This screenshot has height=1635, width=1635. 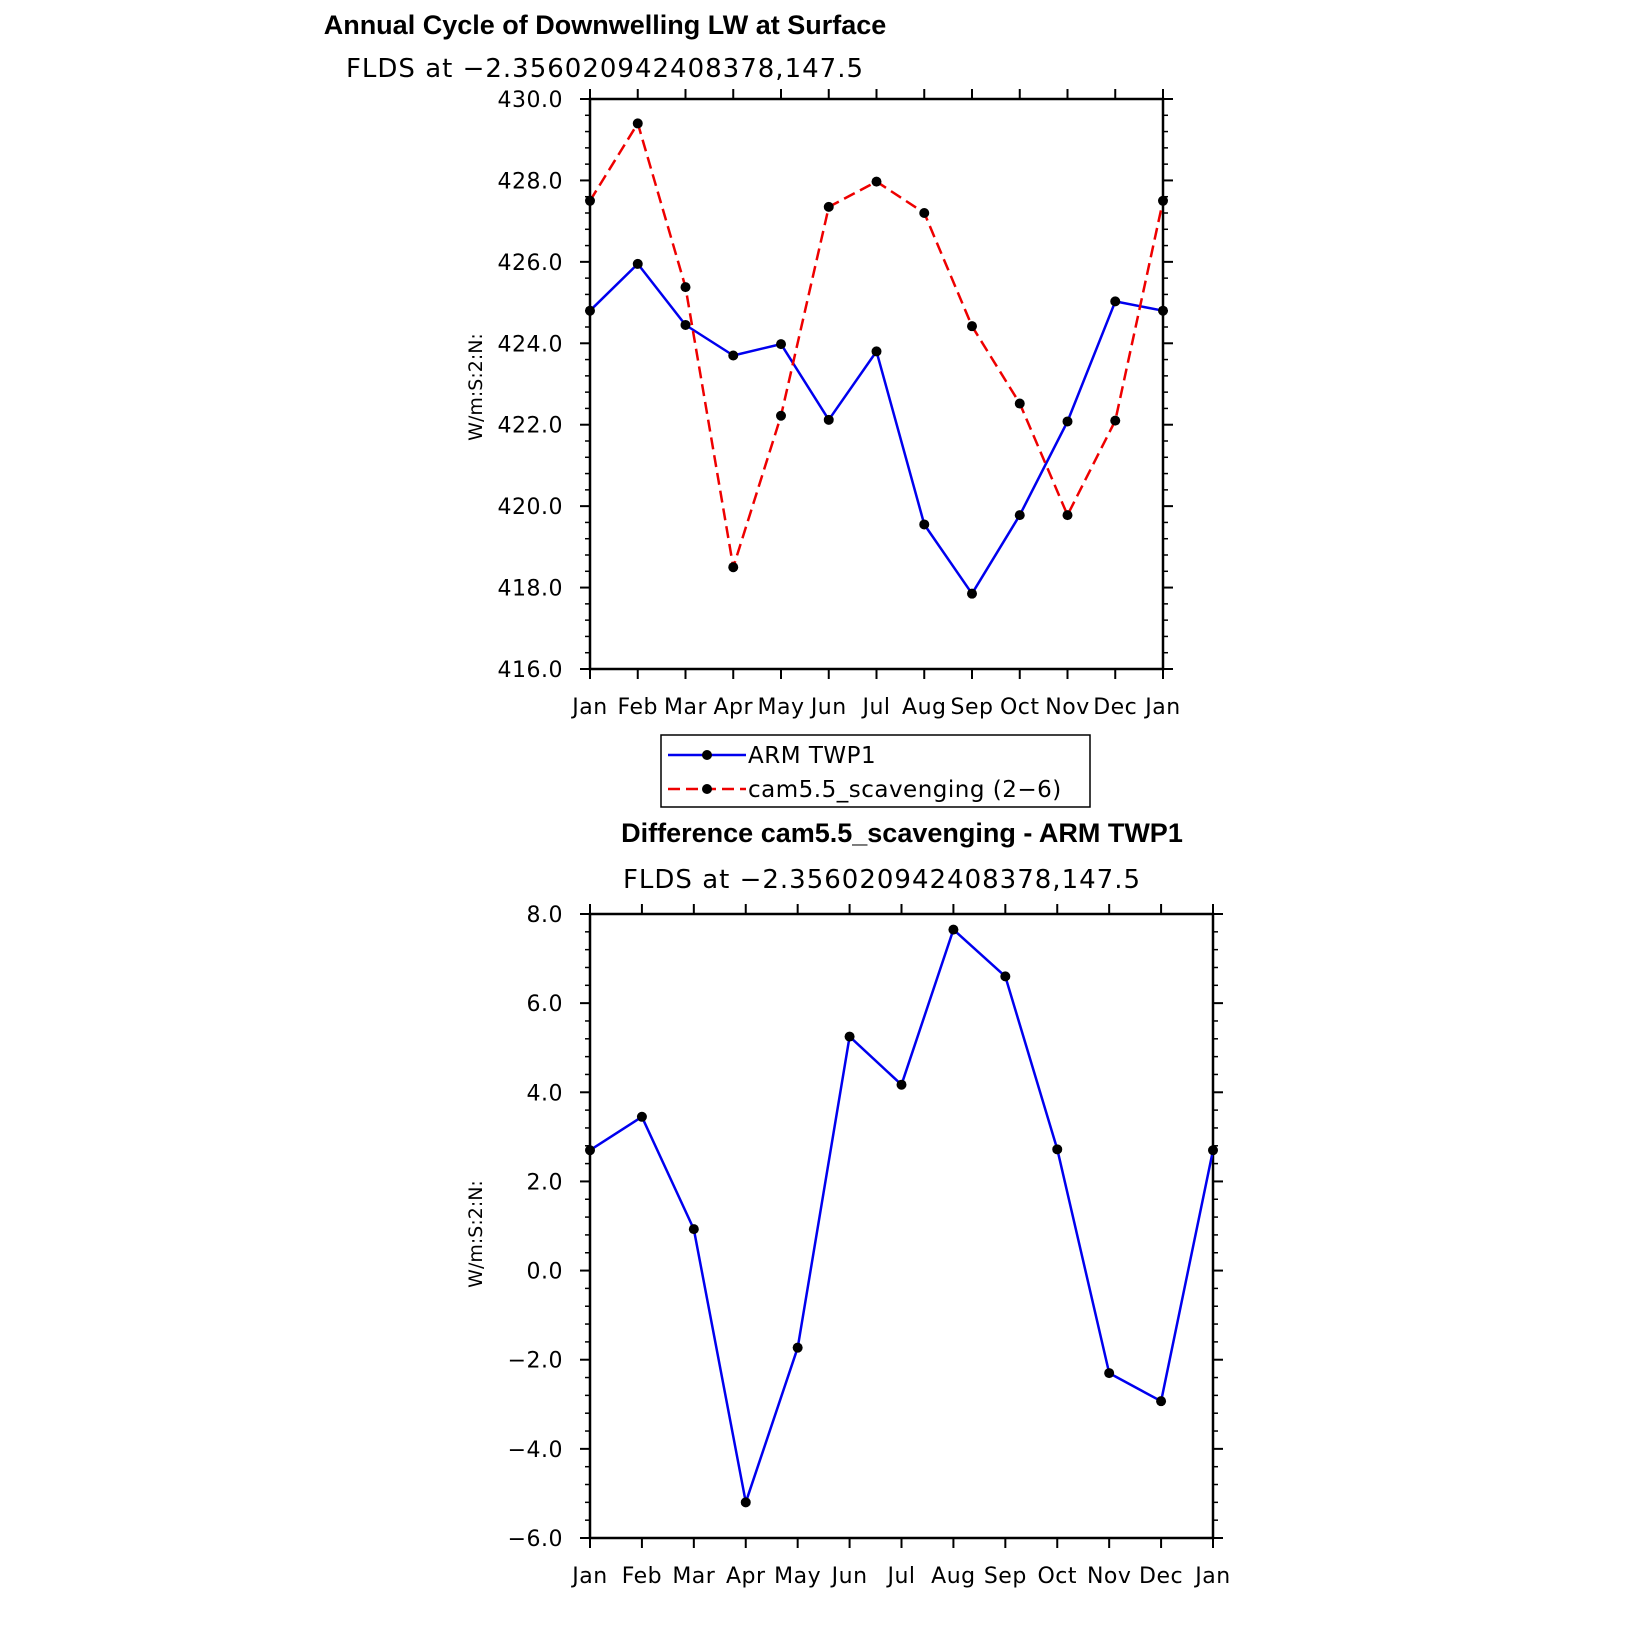 What do you see at coordinates (535, 1361) in the screenshot?
I see `y-tick-label: −2.0` at bounding box center [535, 1361].